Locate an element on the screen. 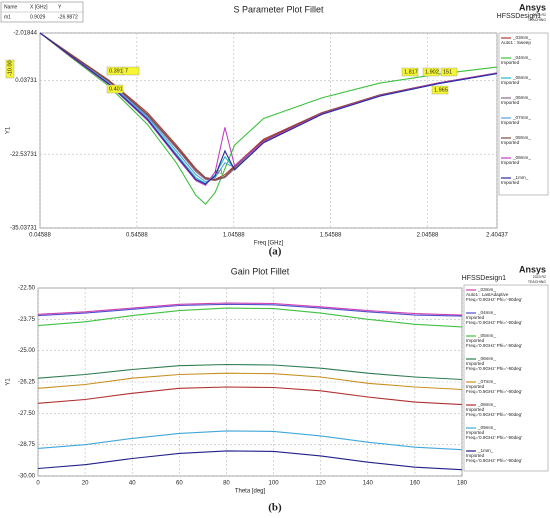 The width and height of the screenshot is (550, 518). x-tick-label: 160 is located at coordinates (415, 484).